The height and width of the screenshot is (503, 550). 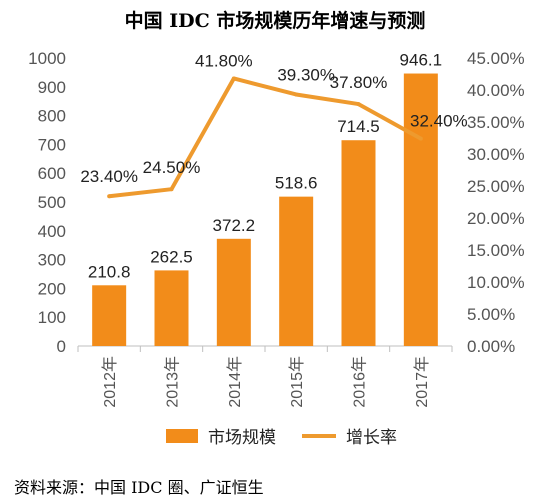 I want to click on x-tick-label: 2012年, so click(x=110, y=382).